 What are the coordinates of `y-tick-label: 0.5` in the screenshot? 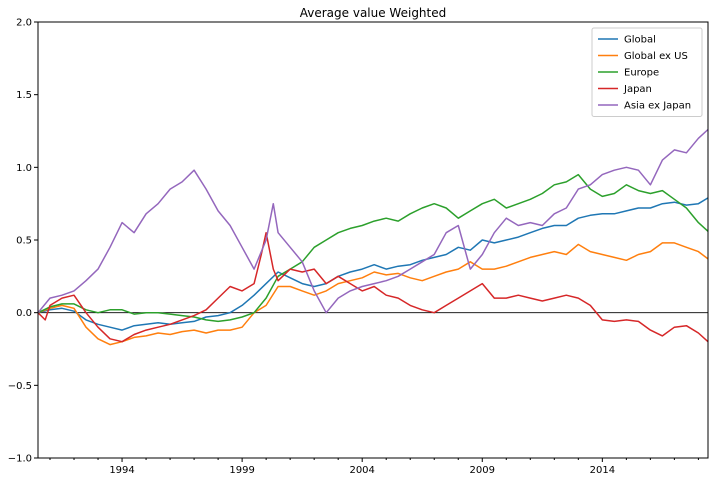 It's located at (24, 241).